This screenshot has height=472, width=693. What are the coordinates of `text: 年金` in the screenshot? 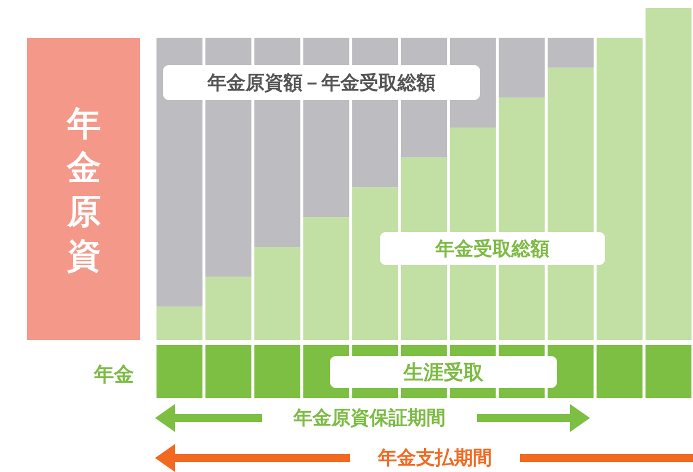 It's located at (114, 374).